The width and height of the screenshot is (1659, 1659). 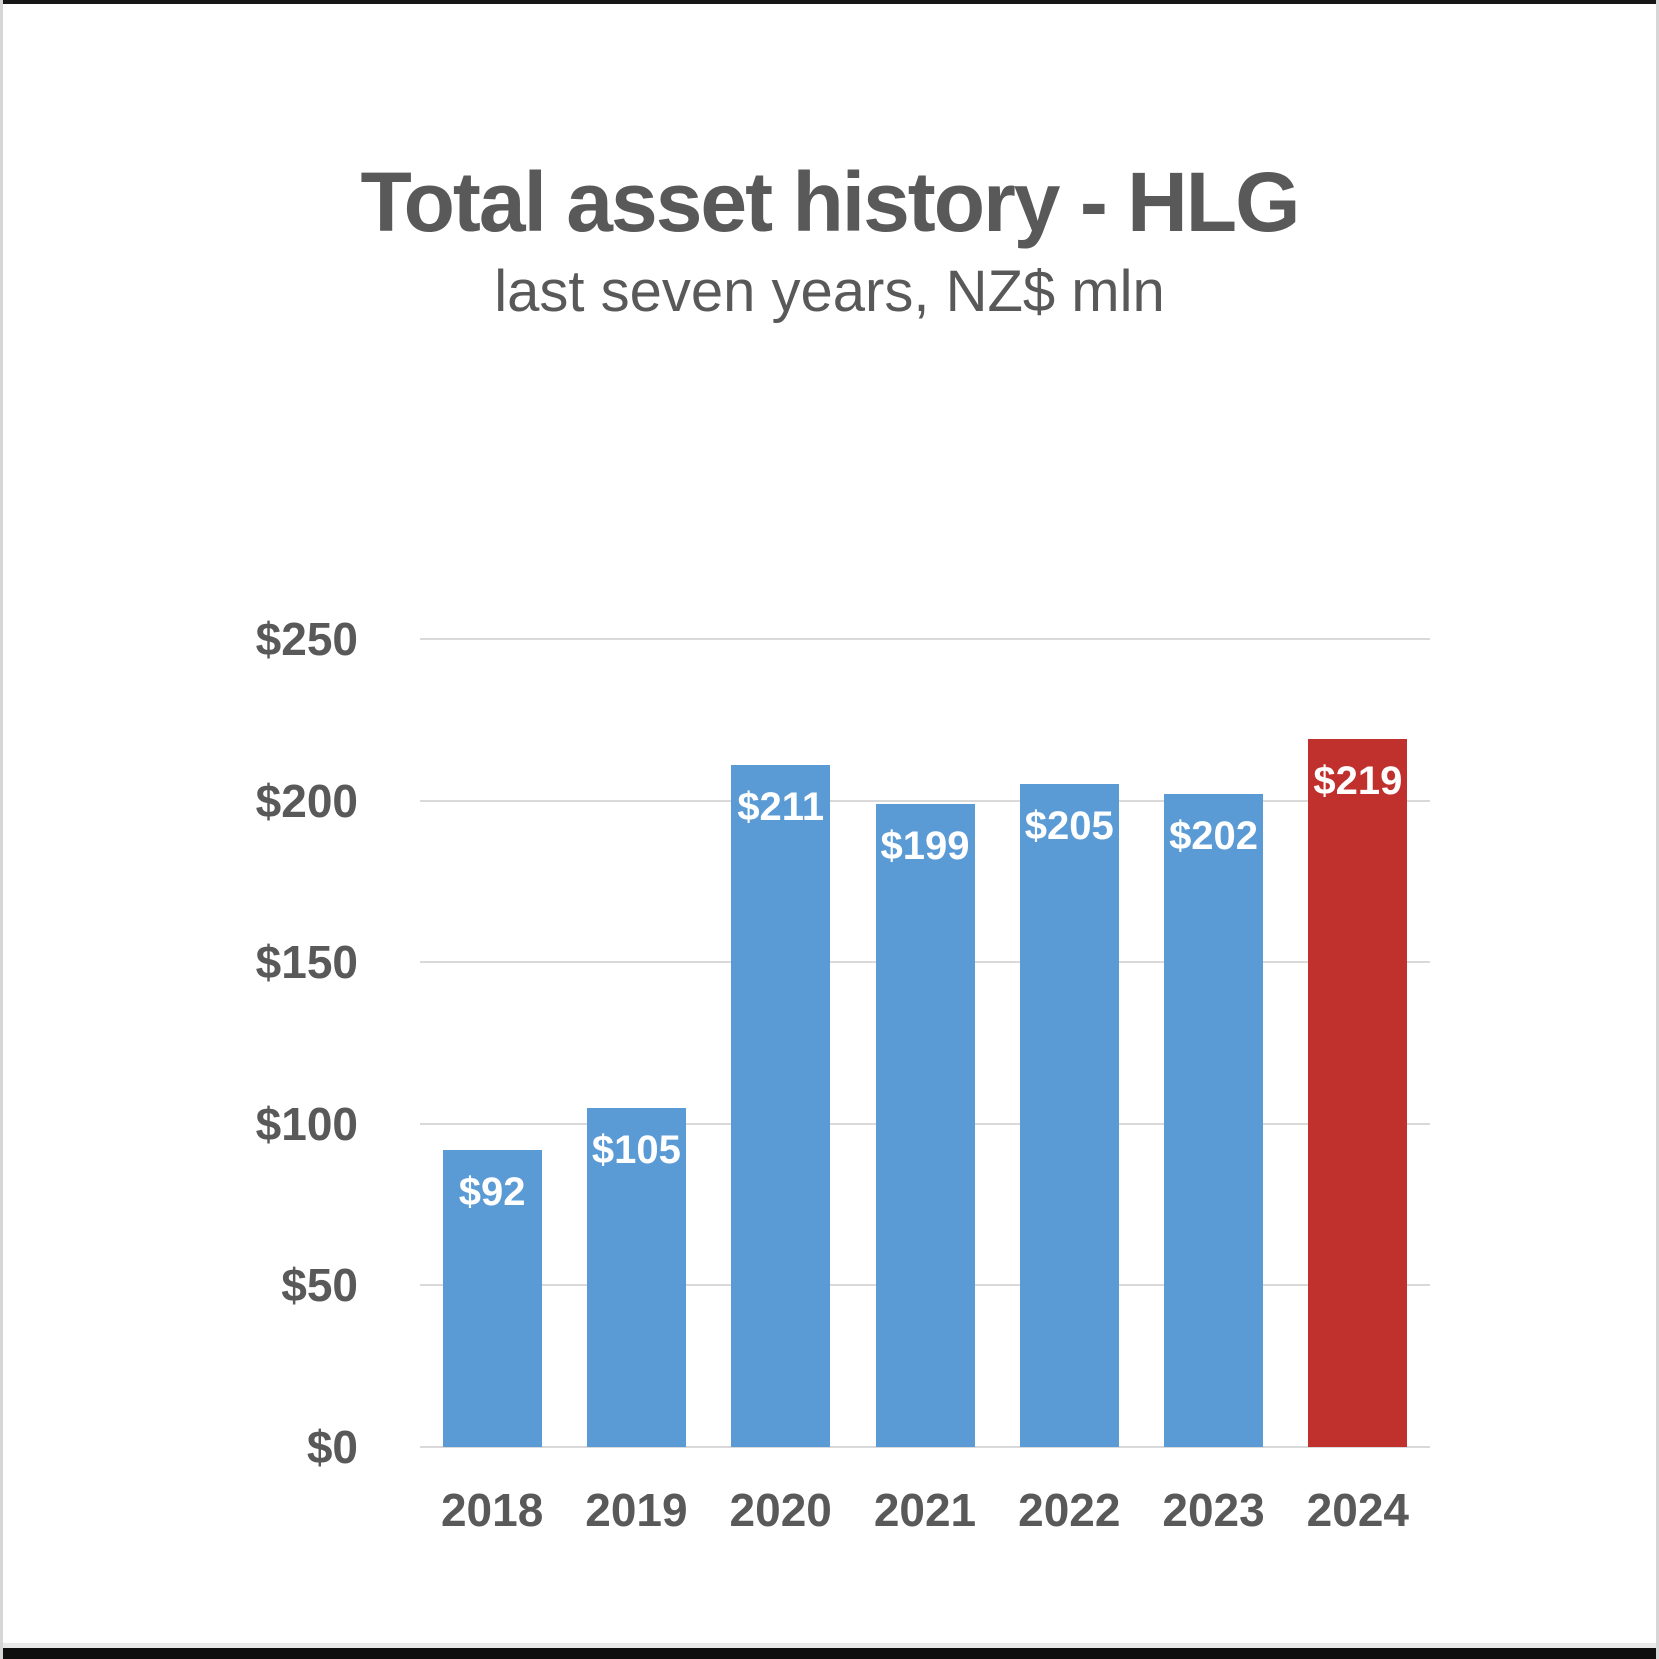 I want to click on x-axis-label-2023: 2023, so click(x=1213, y=1510).